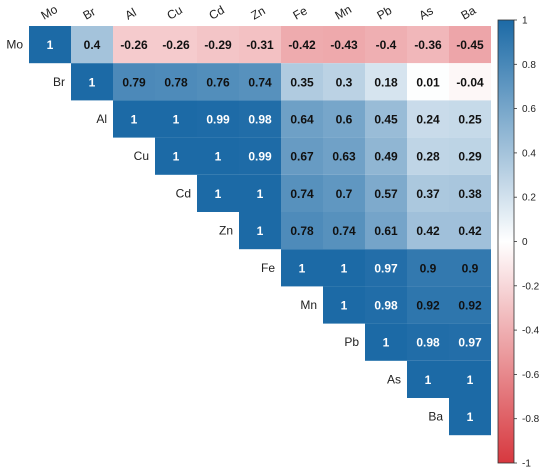 This screenshot has width=550, height=474. What do you see at coordinates (394, 379) in the screenshot?
I see `row-label-as: As` at bounding box center [394, 379].